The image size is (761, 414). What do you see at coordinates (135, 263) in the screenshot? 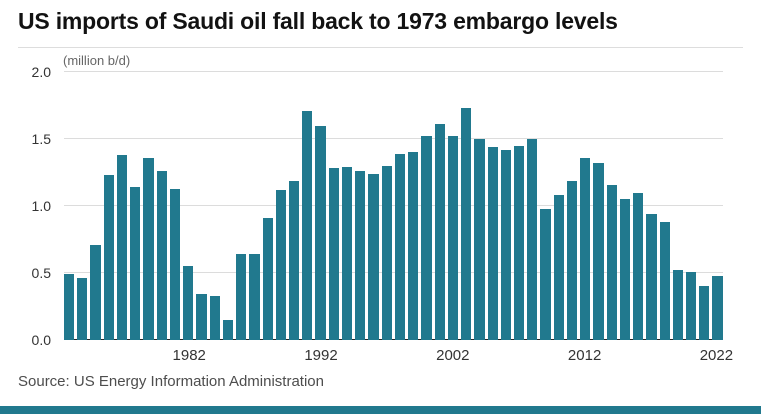
I see `bar-1978` at bounding box center [135, 263].